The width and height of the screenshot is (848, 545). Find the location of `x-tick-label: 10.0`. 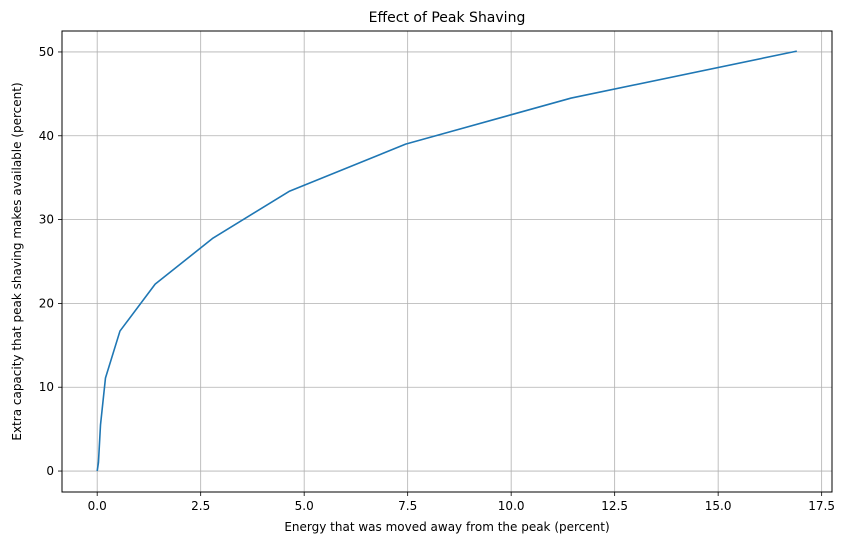

x-tick-label: 10.0 is located at coordinates (511, 506).